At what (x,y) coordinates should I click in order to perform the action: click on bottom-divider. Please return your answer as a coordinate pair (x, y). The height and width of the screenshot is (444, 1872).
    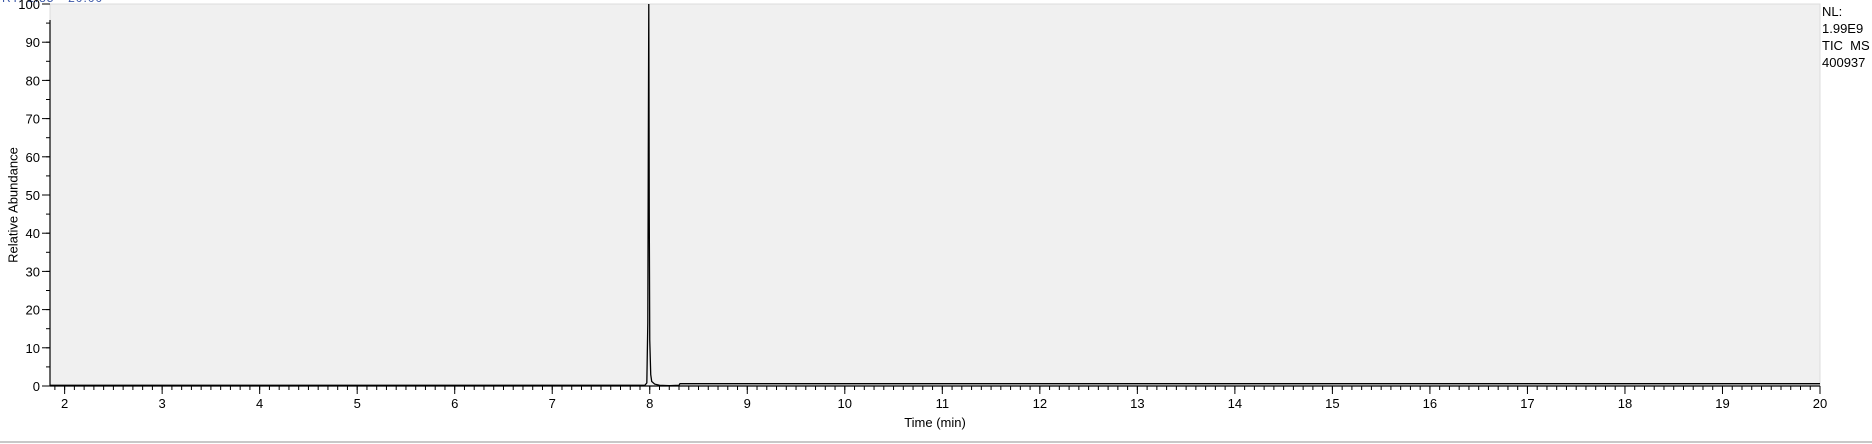
    Looking at the image, I should click on (936, 442).